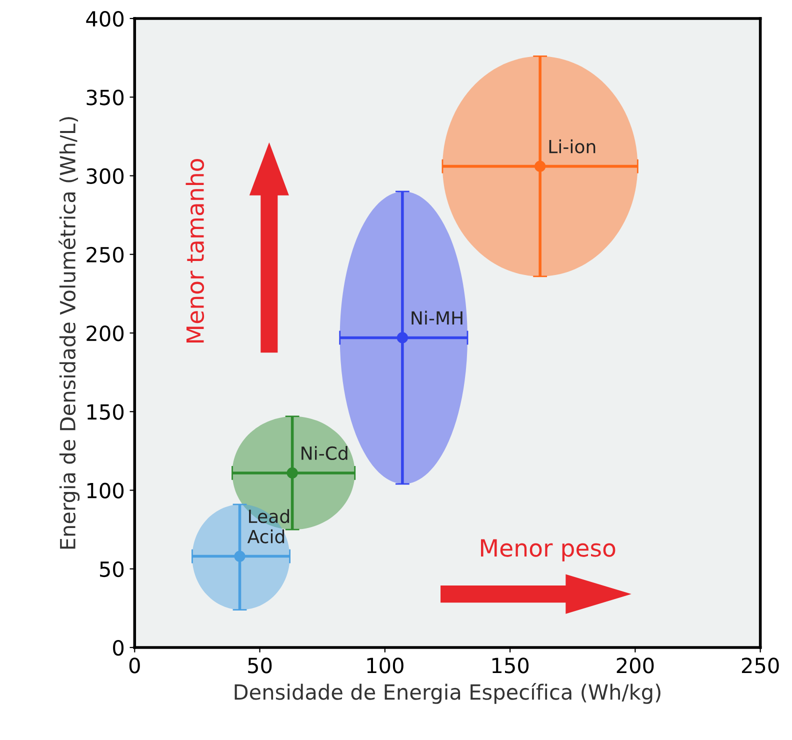  What do you see at coordinates (105, 176) in the screenshot?
I see `y-tick-label: 300` at bounding box center [105, 176].